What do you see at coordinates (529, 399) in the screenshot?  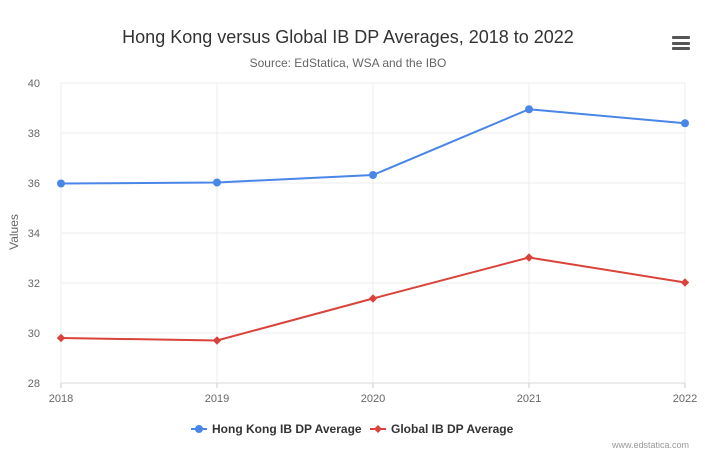 I see `x-tick-label: 2021` at bounding box center [529, 399].